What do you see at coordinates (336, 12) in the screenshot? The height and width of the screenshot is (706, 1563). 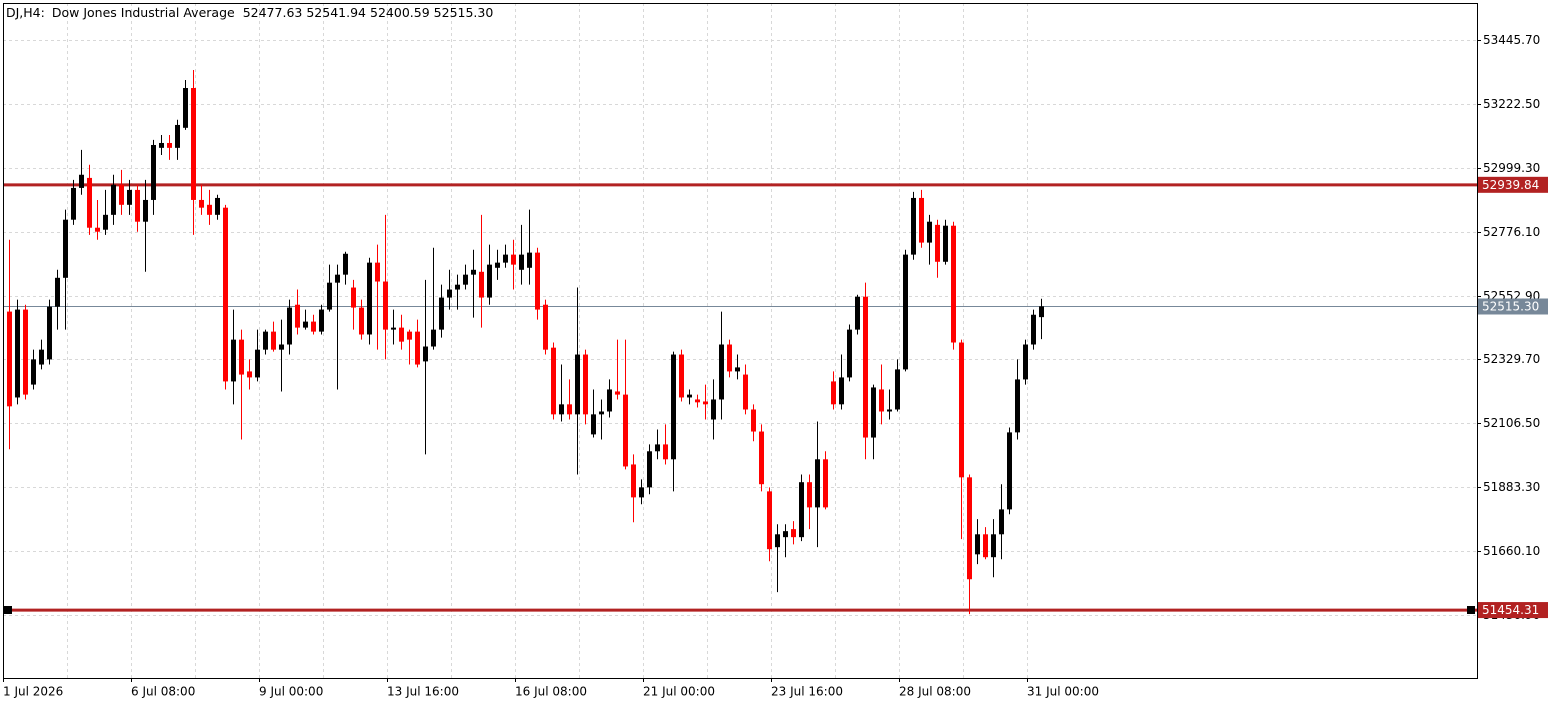 I see `high-value: 52541.94` at bounding box center [336, 12].